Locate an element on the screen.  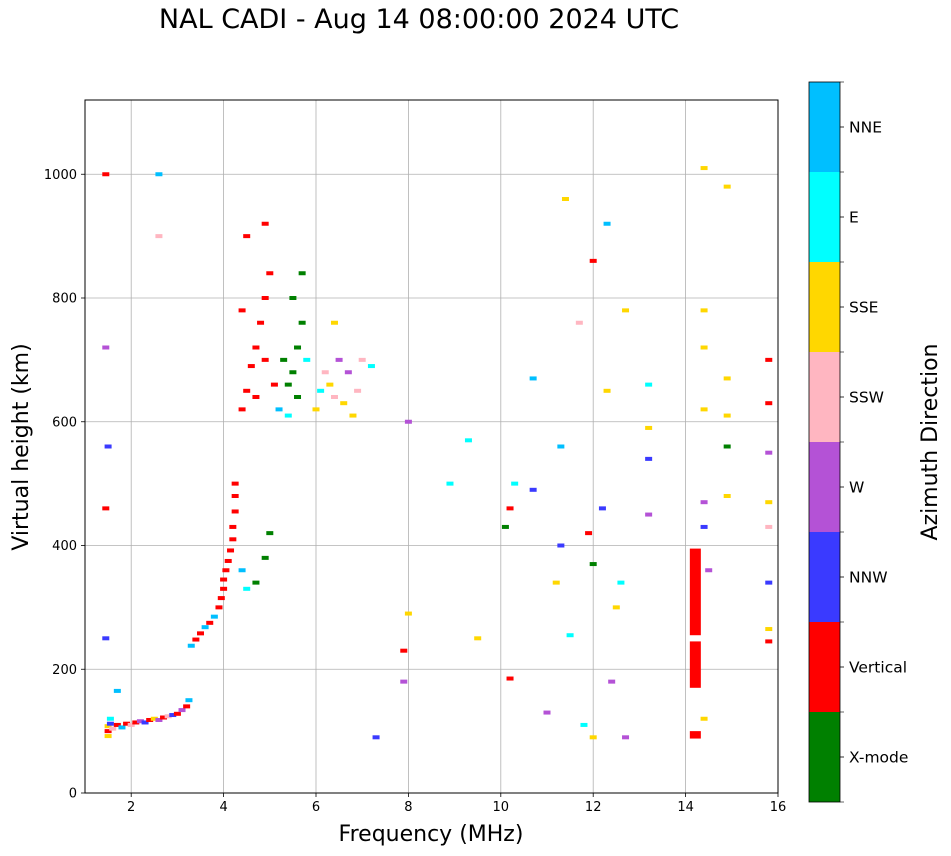
colorbar-label-vertical: Vertical is located at coordinates (878, 668).